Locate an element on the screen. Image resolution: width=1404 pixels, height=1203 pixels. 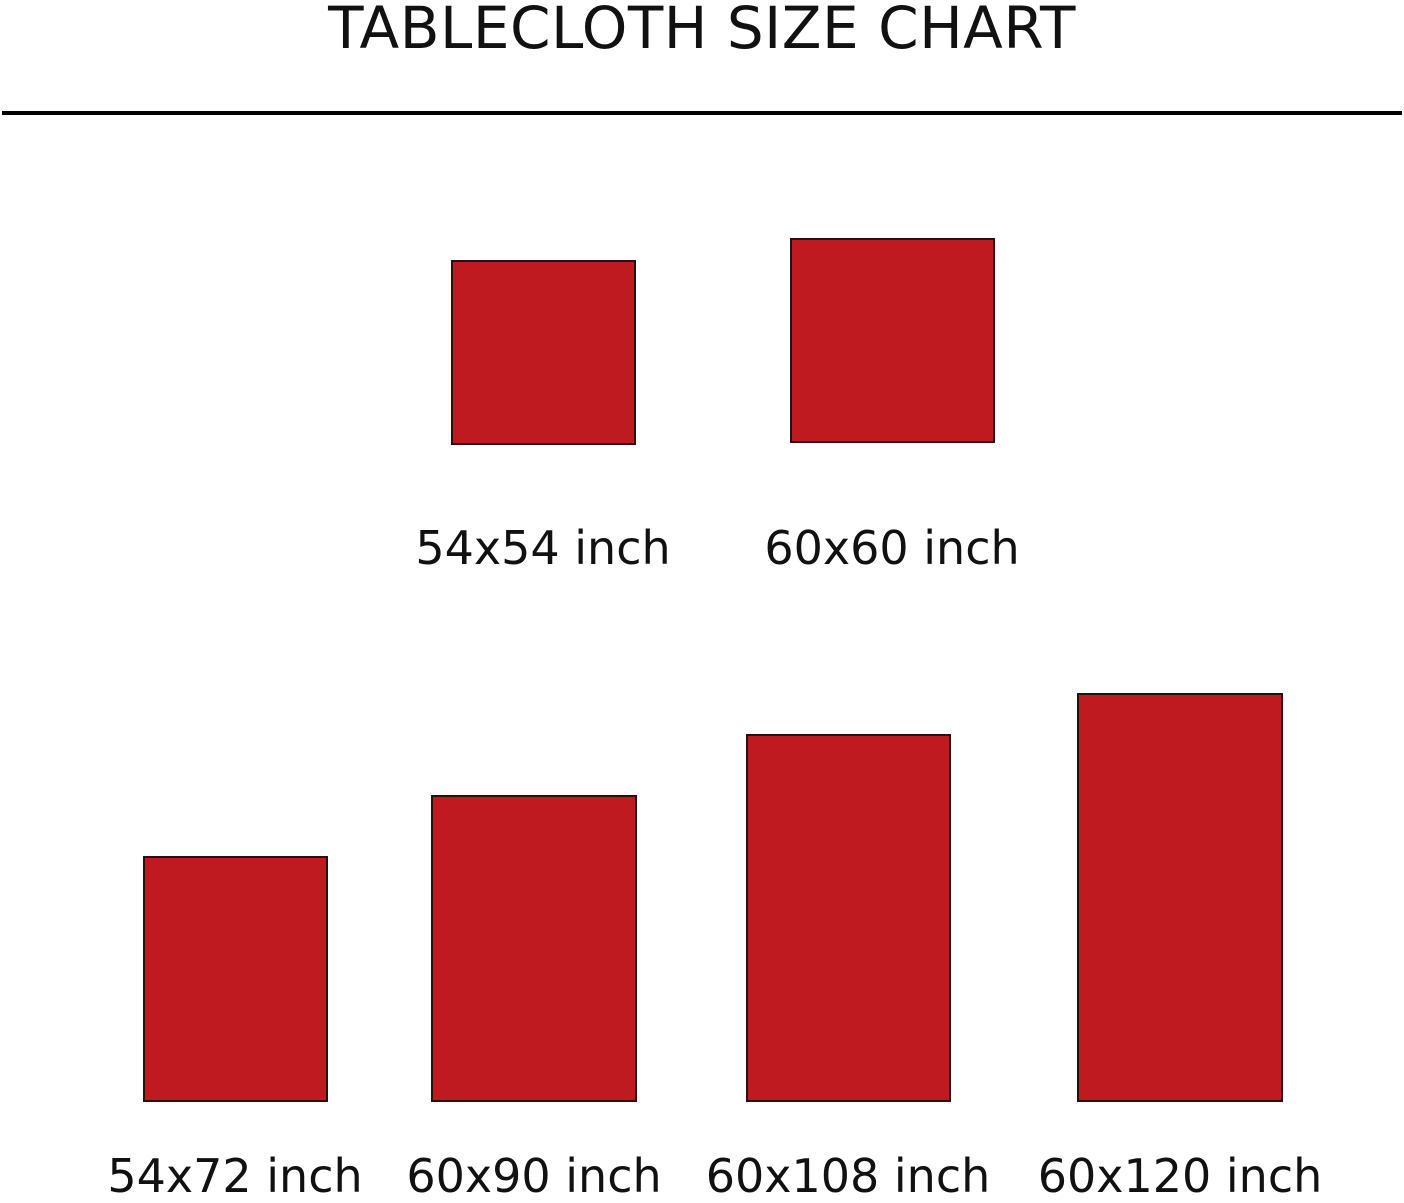
size-label-60x60: 60x60 inch is located at coordinates (892, 548).